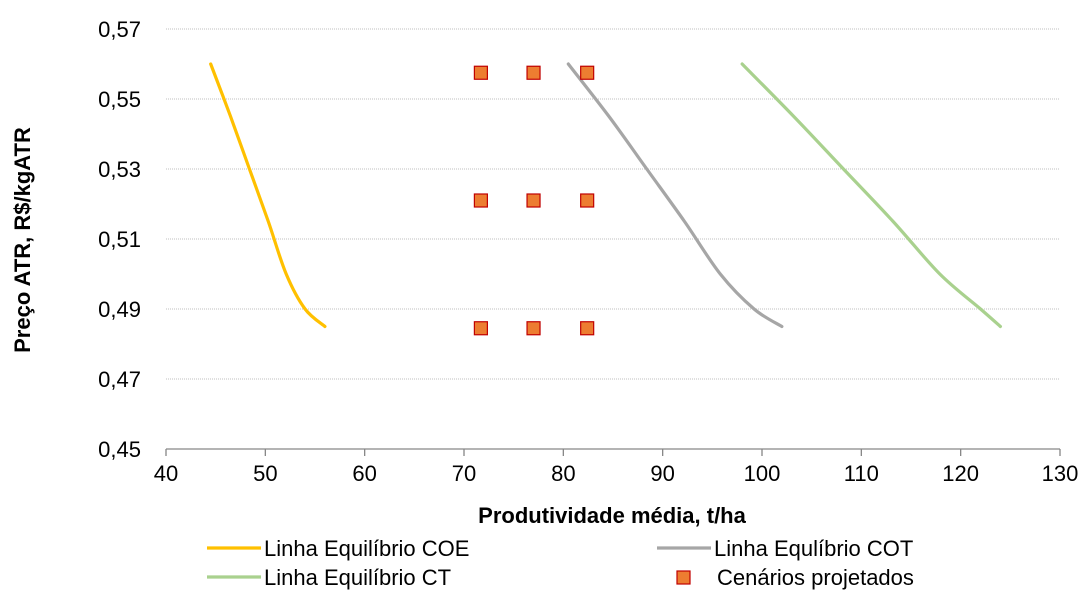  Describe the element at coordinates (265, 473) in the screenshot. I see `x-tick-label: 50` at that location.